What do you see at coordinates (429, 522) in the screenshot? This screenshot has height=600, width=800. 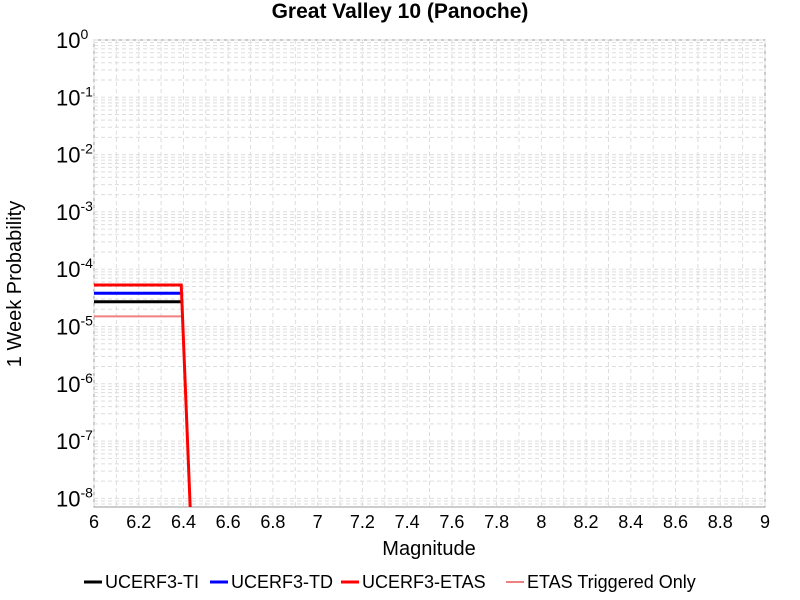 I see `x-tick-labels: 6 6.2 6.4 6.6 6.8 7 7.2 7.4 7.6 7.8 8 8.2 8.4 8.6 8.8 9` at bounding box center [429, 522].